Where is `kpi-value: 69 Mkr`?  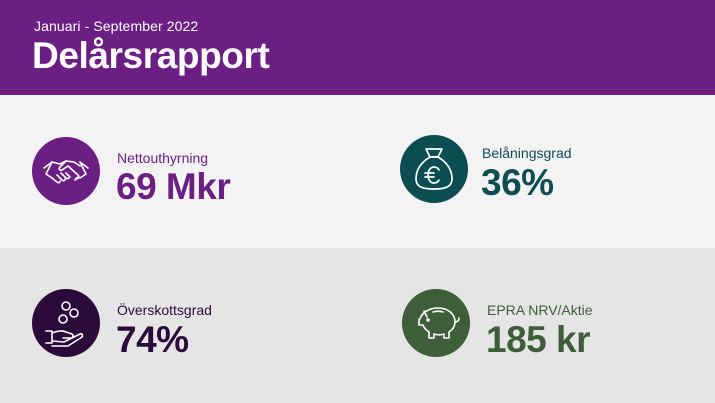 kpi-value: 69 Mkr is located at coordinates (173, 186).